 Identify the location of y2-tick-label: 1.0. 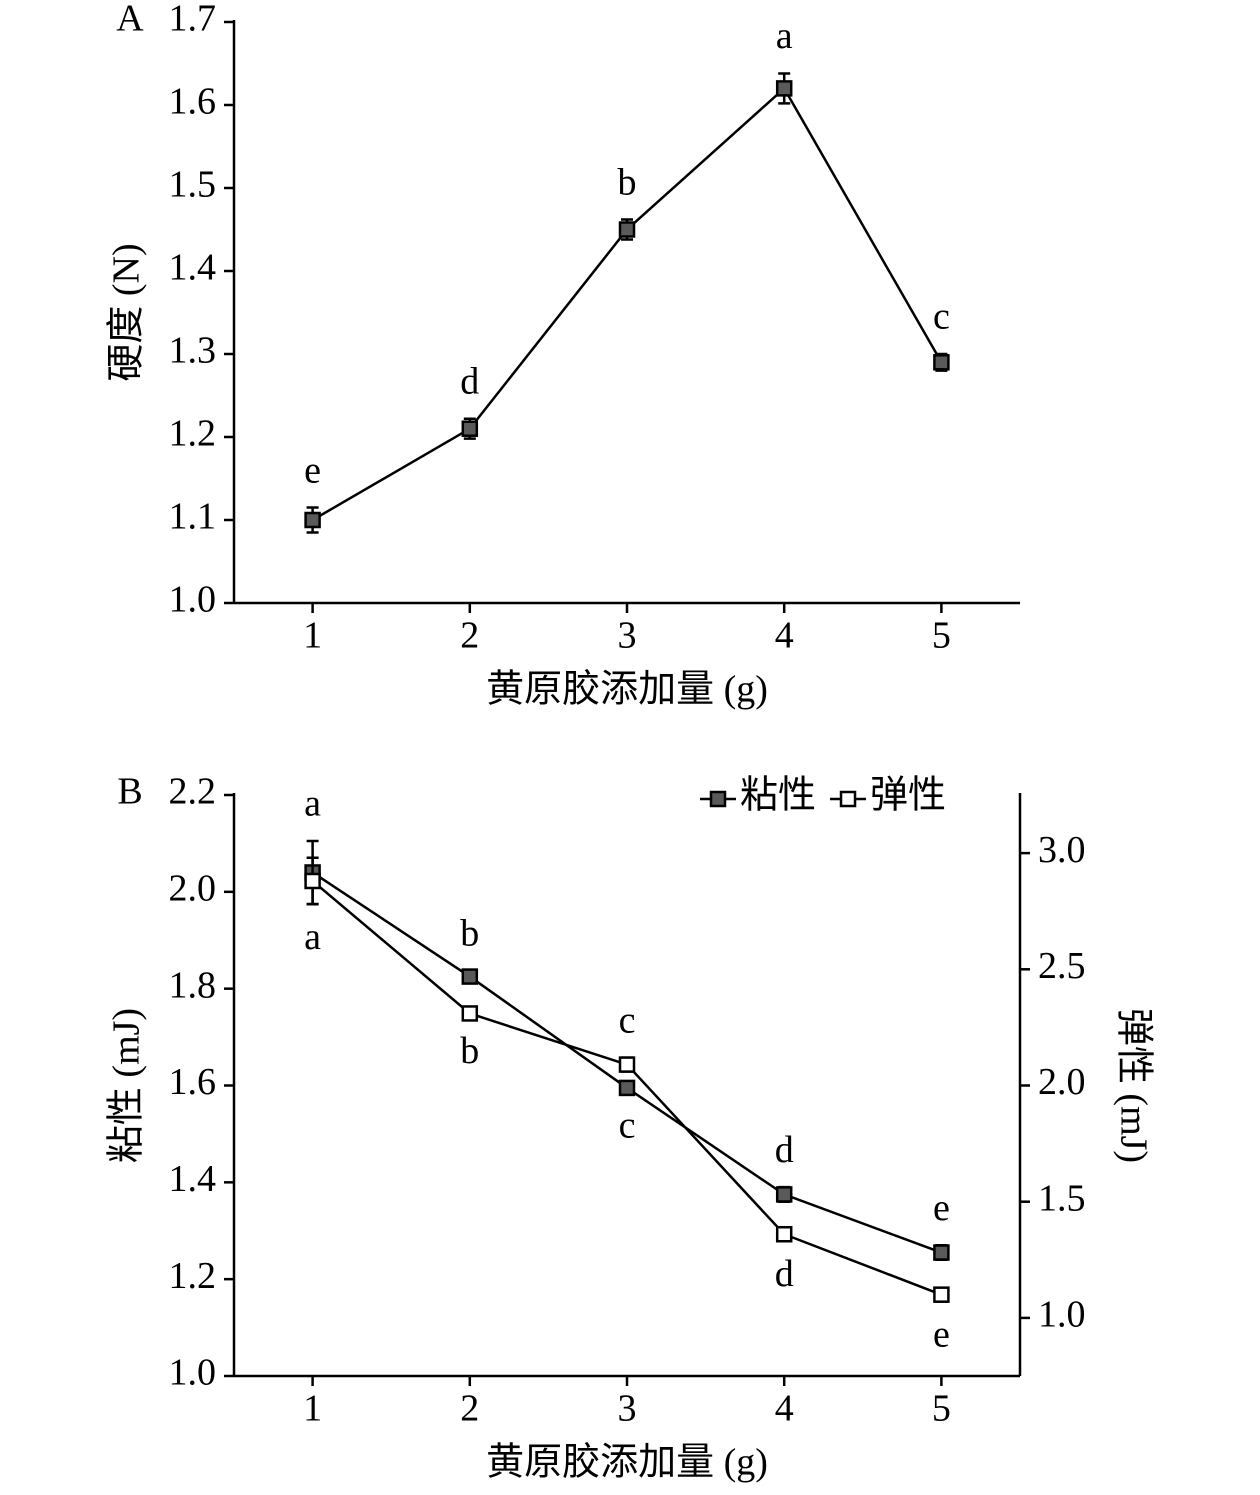
(1062, 1315).